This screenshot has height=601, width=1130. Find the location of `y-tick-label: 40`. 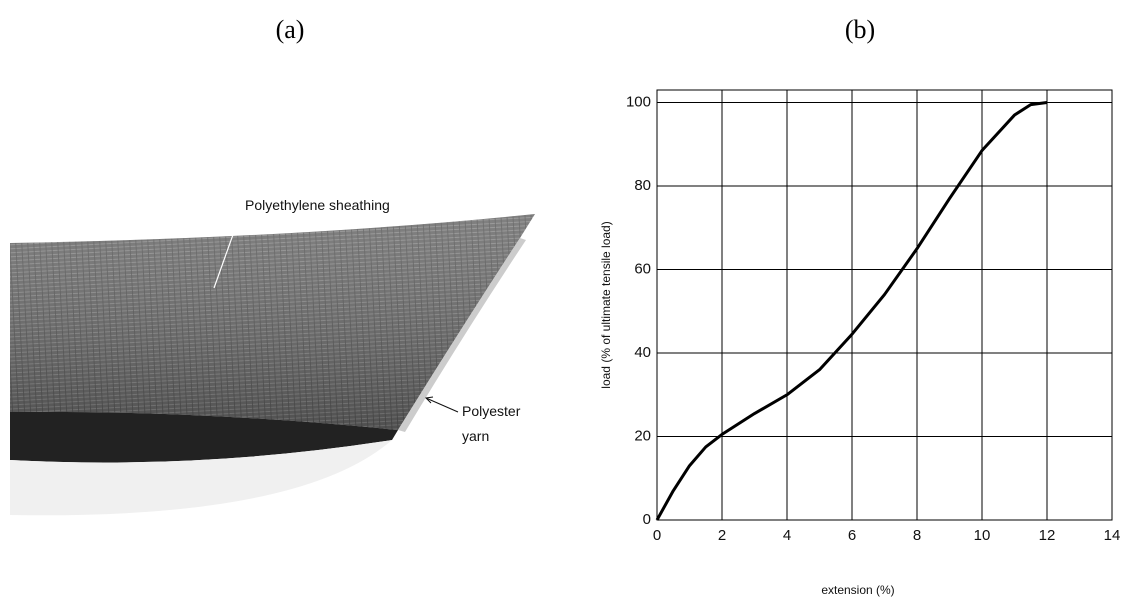

y-tick-label: 40 is located at coordinates (642, 352).